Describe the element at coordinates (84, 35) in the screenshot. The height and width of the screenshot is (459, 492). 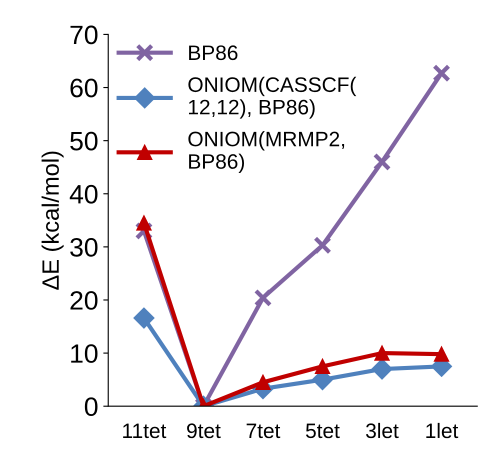
I see `y-tick-label: 70` at that location.